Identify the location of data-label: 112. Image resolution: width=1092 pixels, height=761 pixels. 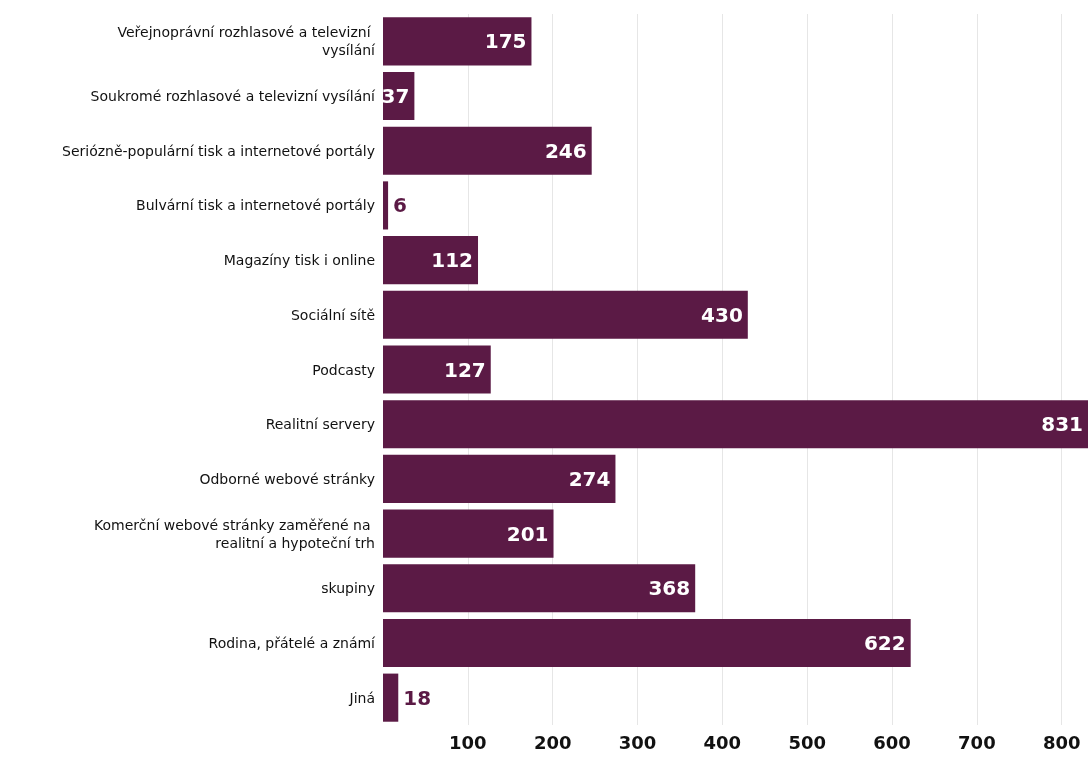
(452, 260).